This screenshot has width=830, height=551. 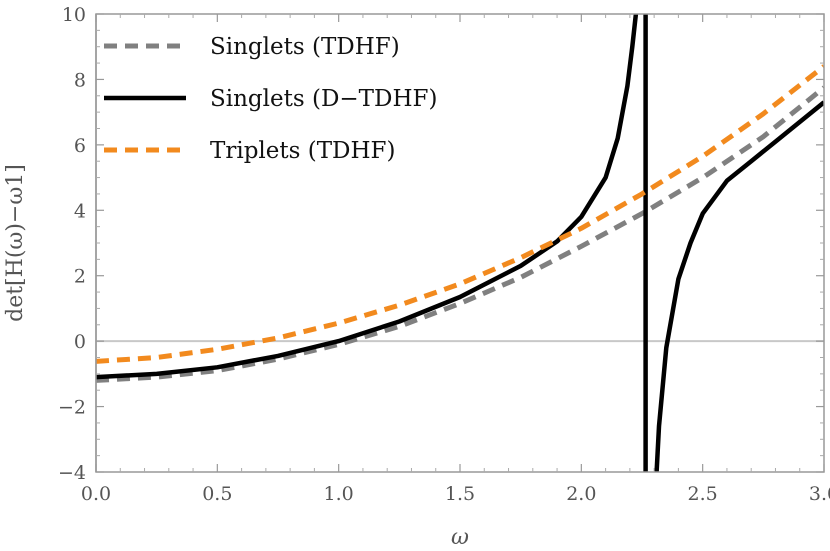 What do you see at coordinates (80, 277) in the screenshot?
I see `y-tick-label: 2` at bounding box center [80, 277].